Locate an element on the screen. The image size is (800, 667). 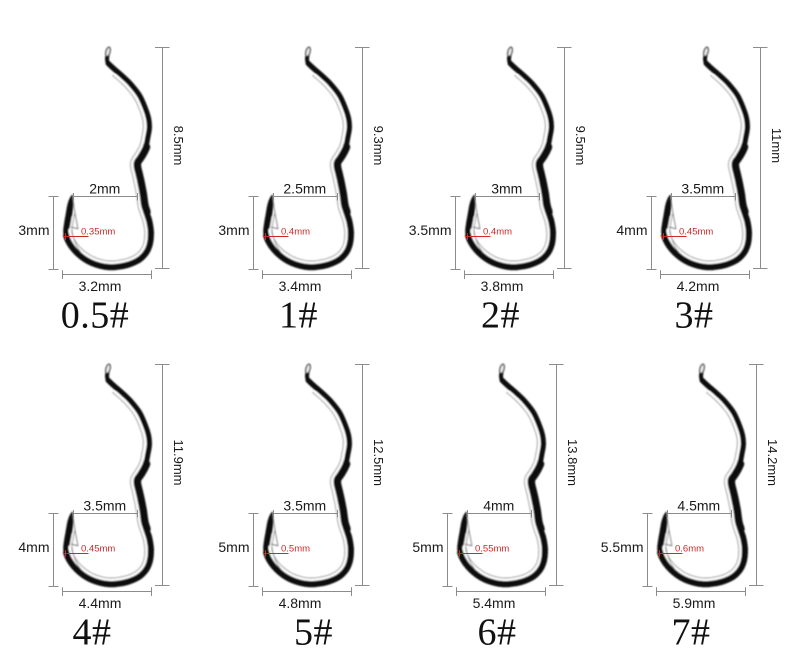
svg-text: 3.8mm is located at coordinates (502, 286).